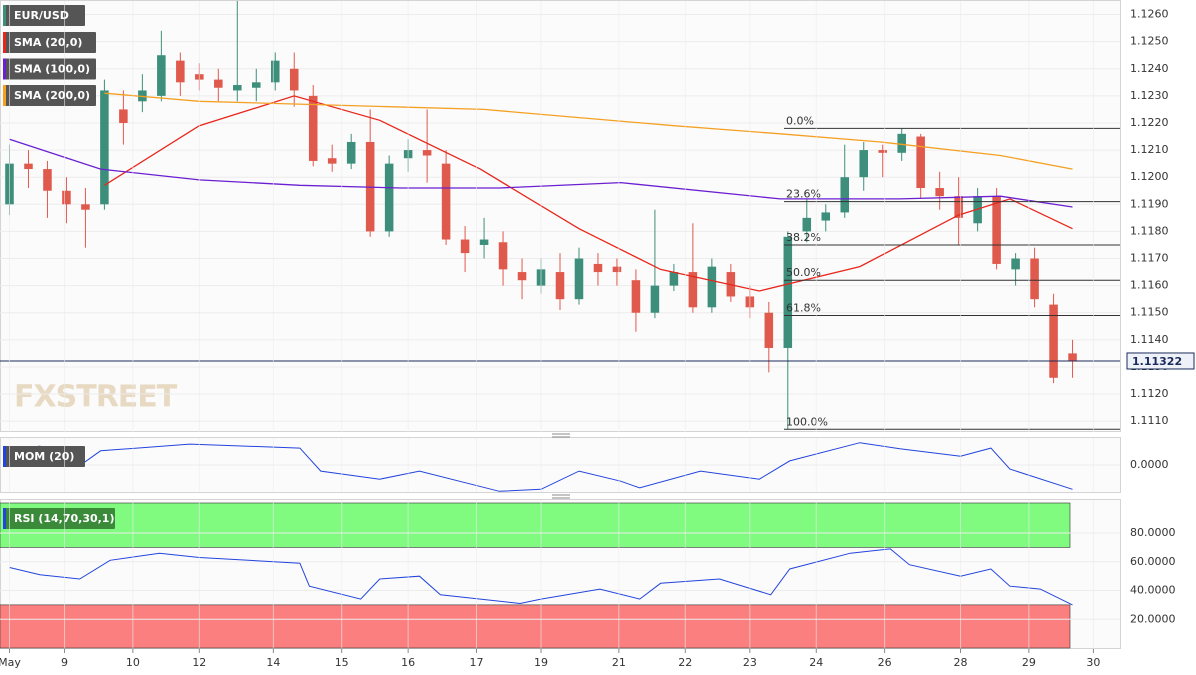 This screenshot has width=1196, height=675. I want to click on y-tick-label: 1.1150, so click(1149, 312).